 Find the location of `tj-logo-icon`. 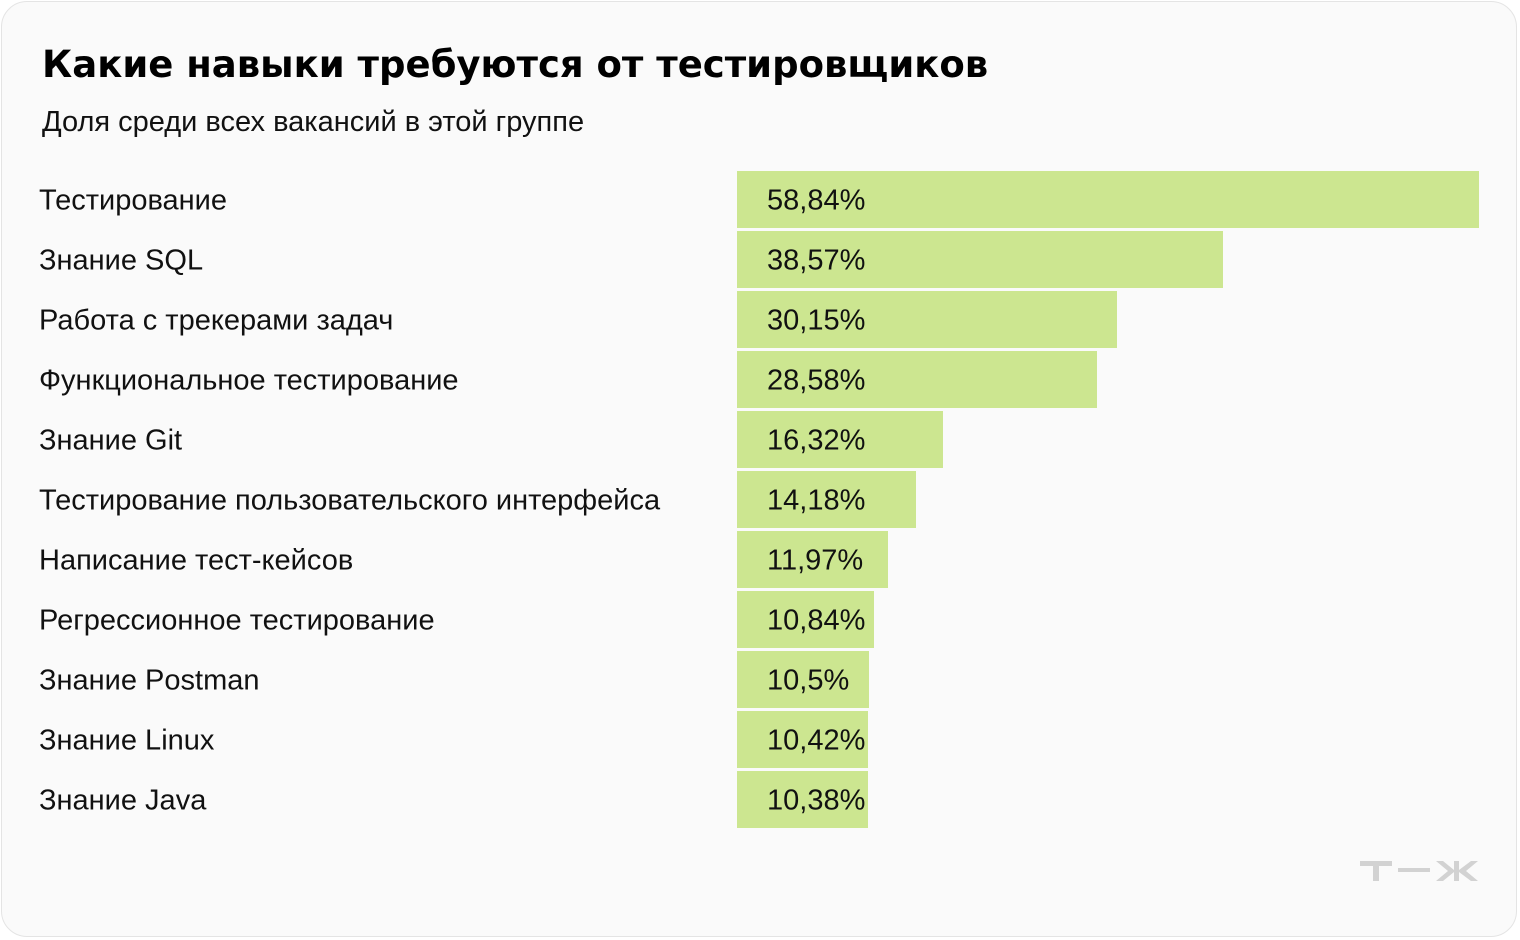

tj-logo-icon is located at coordinates (1419, 871).